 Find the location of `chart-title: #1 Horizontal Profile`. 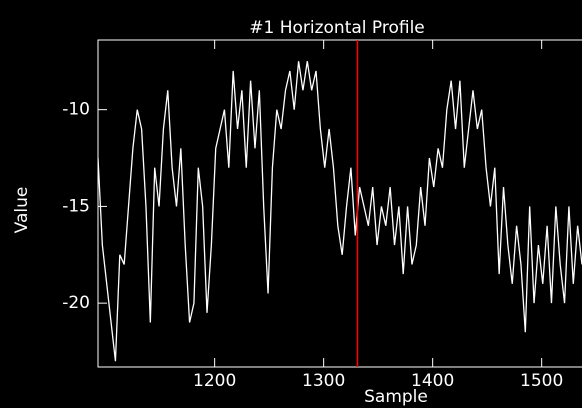

chart-title: #1 Horizontal Profile is located at coordinates (337, 28).